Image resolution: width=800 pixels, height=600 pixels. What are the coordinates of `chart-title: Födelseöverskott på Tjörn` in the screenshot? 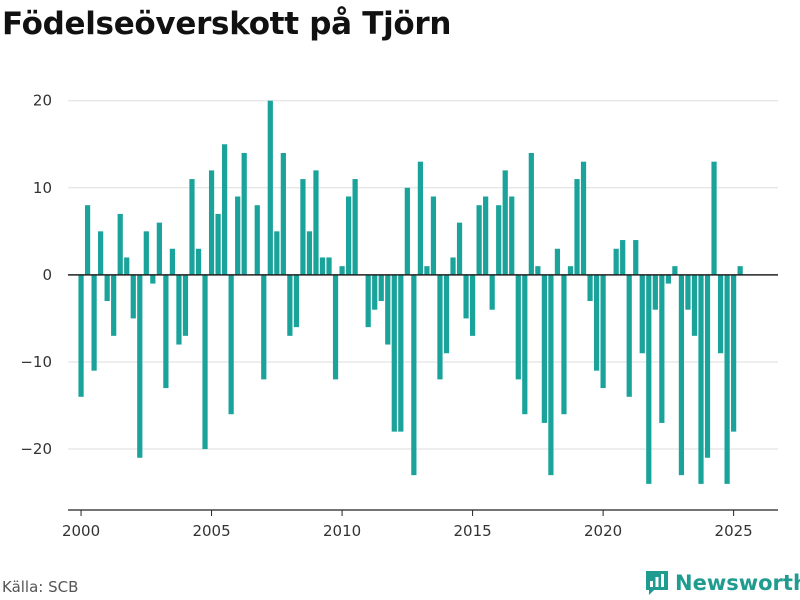 It's located at (227, 24).